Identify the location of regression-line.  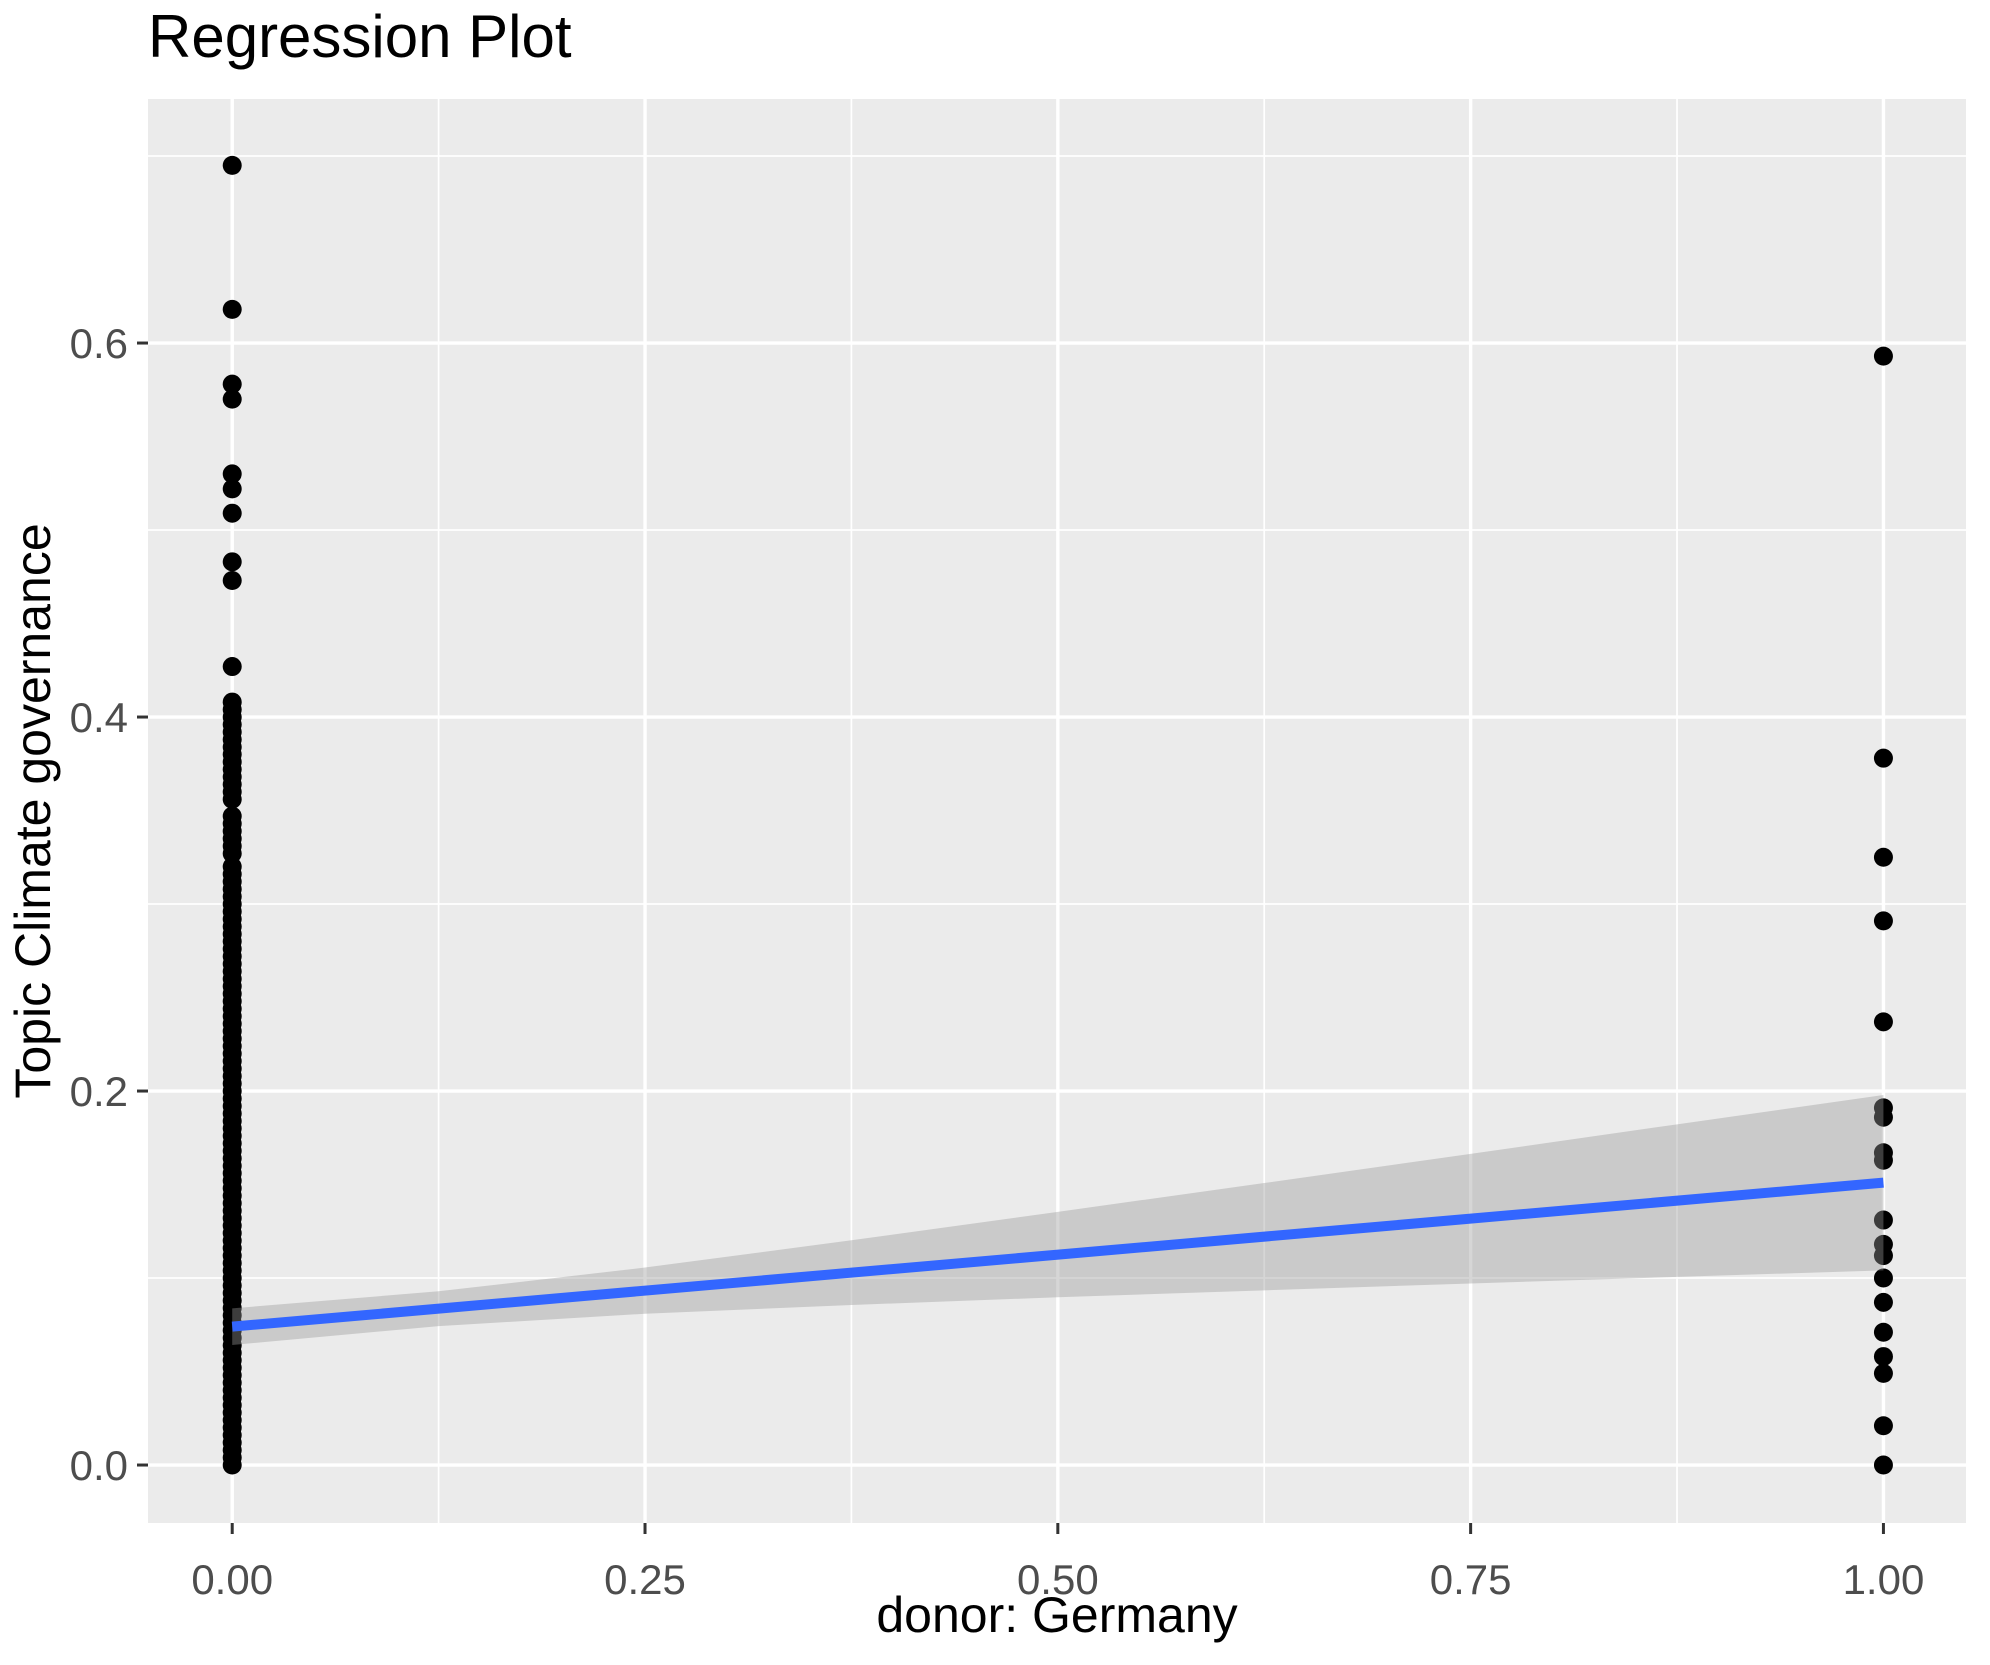
(1057, 1254).